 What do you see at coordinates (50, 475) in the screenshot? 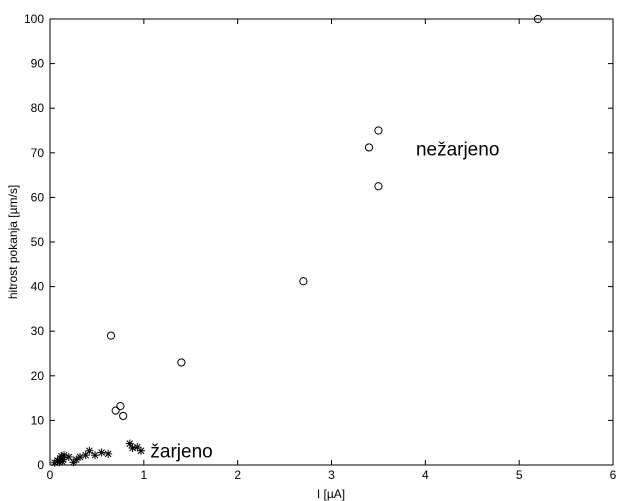
I see `x-tick-label: 0` at bounding box center [50, 475].